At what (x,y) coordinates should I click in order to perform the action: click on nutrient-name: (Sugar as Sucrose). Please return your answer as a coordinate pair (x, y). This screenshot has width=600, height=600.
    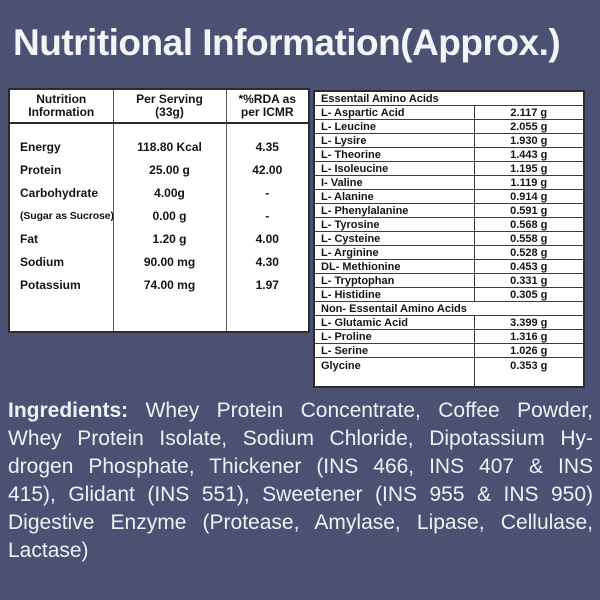
    Looking at the image, I should click on (67, 215).